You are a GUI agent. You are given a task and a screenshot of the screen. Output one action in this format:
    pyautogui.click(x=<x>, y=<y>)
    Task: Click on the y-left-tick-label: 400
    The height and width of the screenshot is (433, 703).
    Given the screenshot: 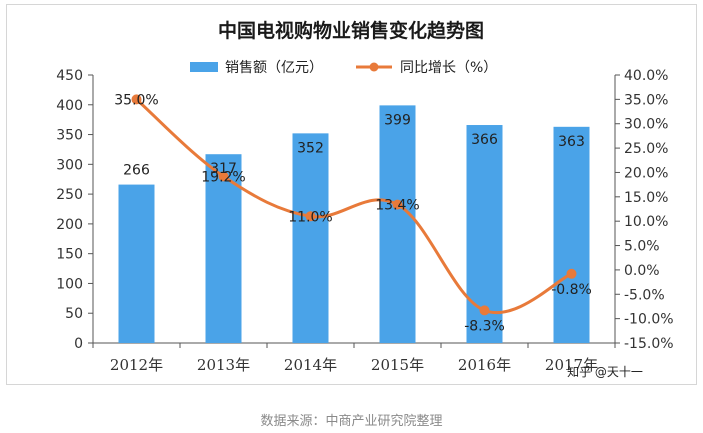 What is the action you would take?
    pyautogui.click(x=69, y=106)
    